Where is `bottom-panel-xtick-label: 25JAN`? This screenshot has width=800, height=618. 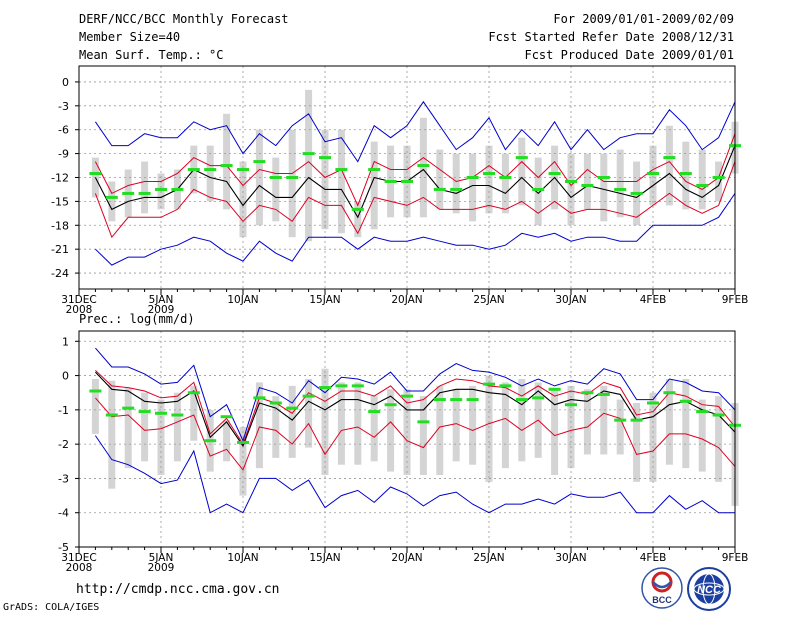 bottom-panel-xtick-label: 25JAN is located at coordinates (488, 558).